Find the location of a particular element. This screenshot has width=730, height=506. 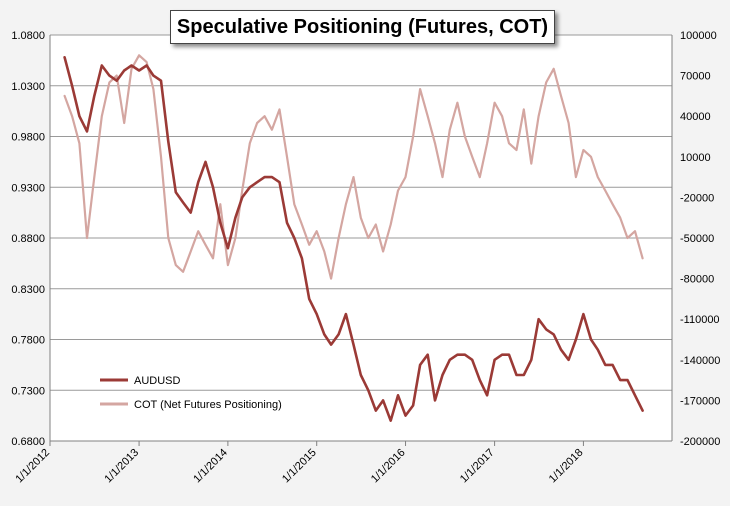

y-left-tick-label: 1.0300 is located at coordinates (28, 87).